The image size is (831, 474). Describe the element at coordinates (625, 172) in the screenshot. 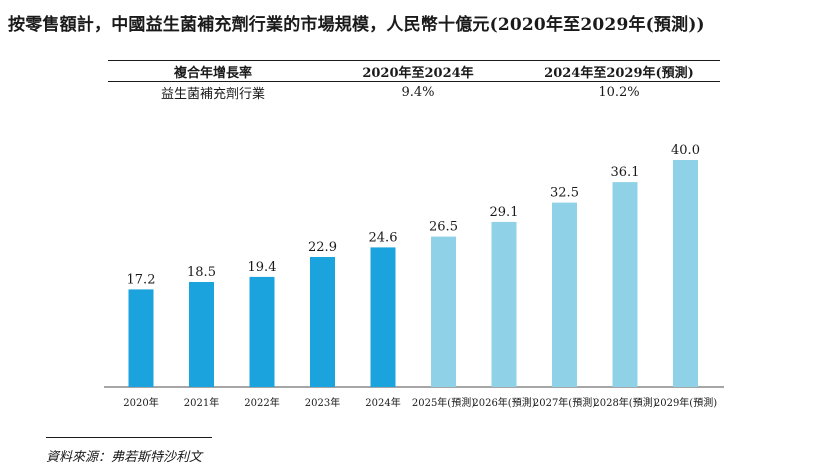

I see `data-label-8: 36.1` at that location.